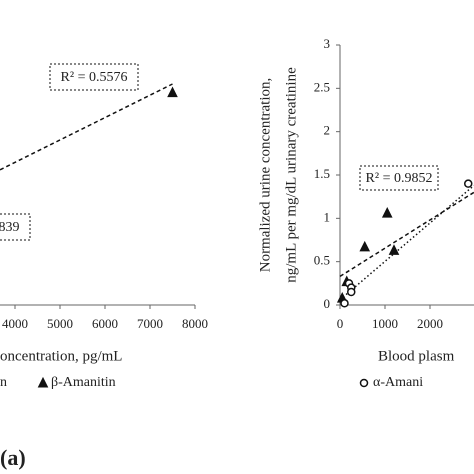 The image size is (474, 474). Describe the element at coordinates (327, 216) in the screenshot. I see `y-tick-label: 1` at that location.